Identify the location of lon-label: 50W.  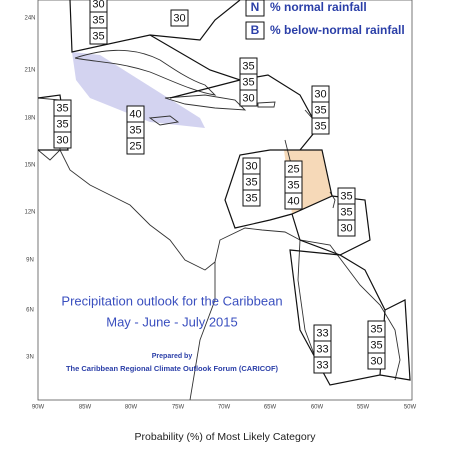
(410, 408).